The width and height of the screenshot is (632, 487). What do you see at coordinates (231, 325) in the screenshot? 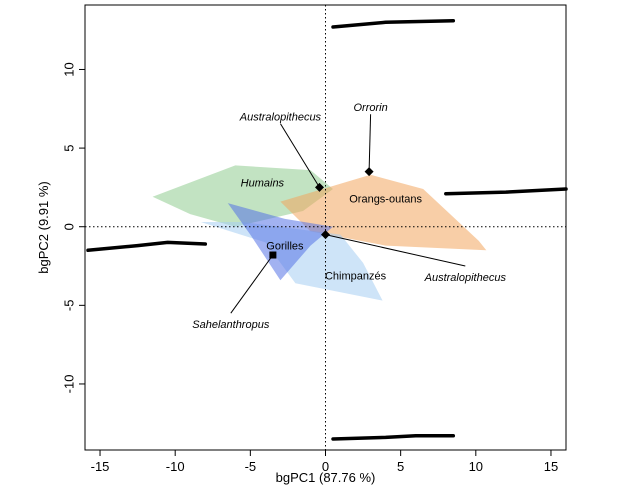
I see `label-sahelanthropus: Sahelanthropus` at bounding box center [231, 325].